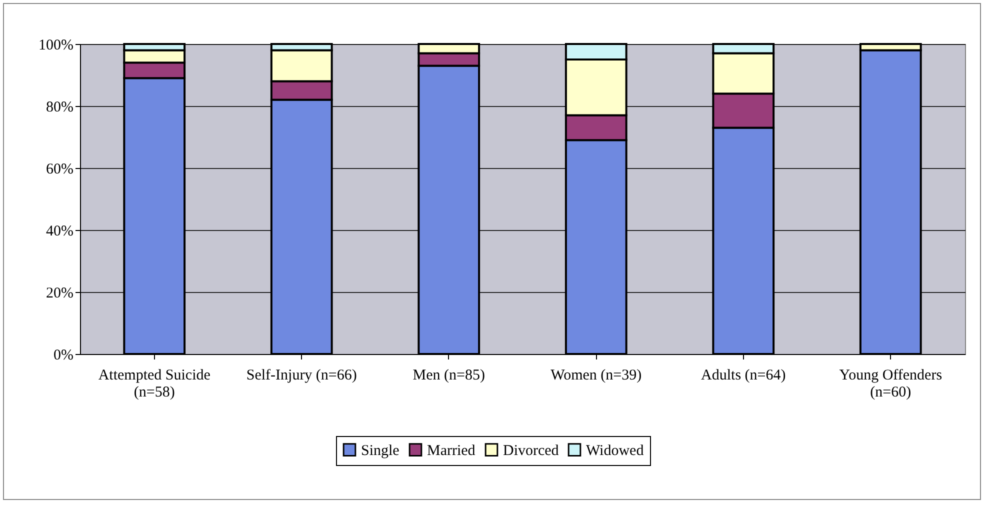 This screenshot has width=986, height=505. What do you see at coordinates (60, 170) in the screenshot?
I see `y-tick-label: 60%` at bounding box center [60, 170].